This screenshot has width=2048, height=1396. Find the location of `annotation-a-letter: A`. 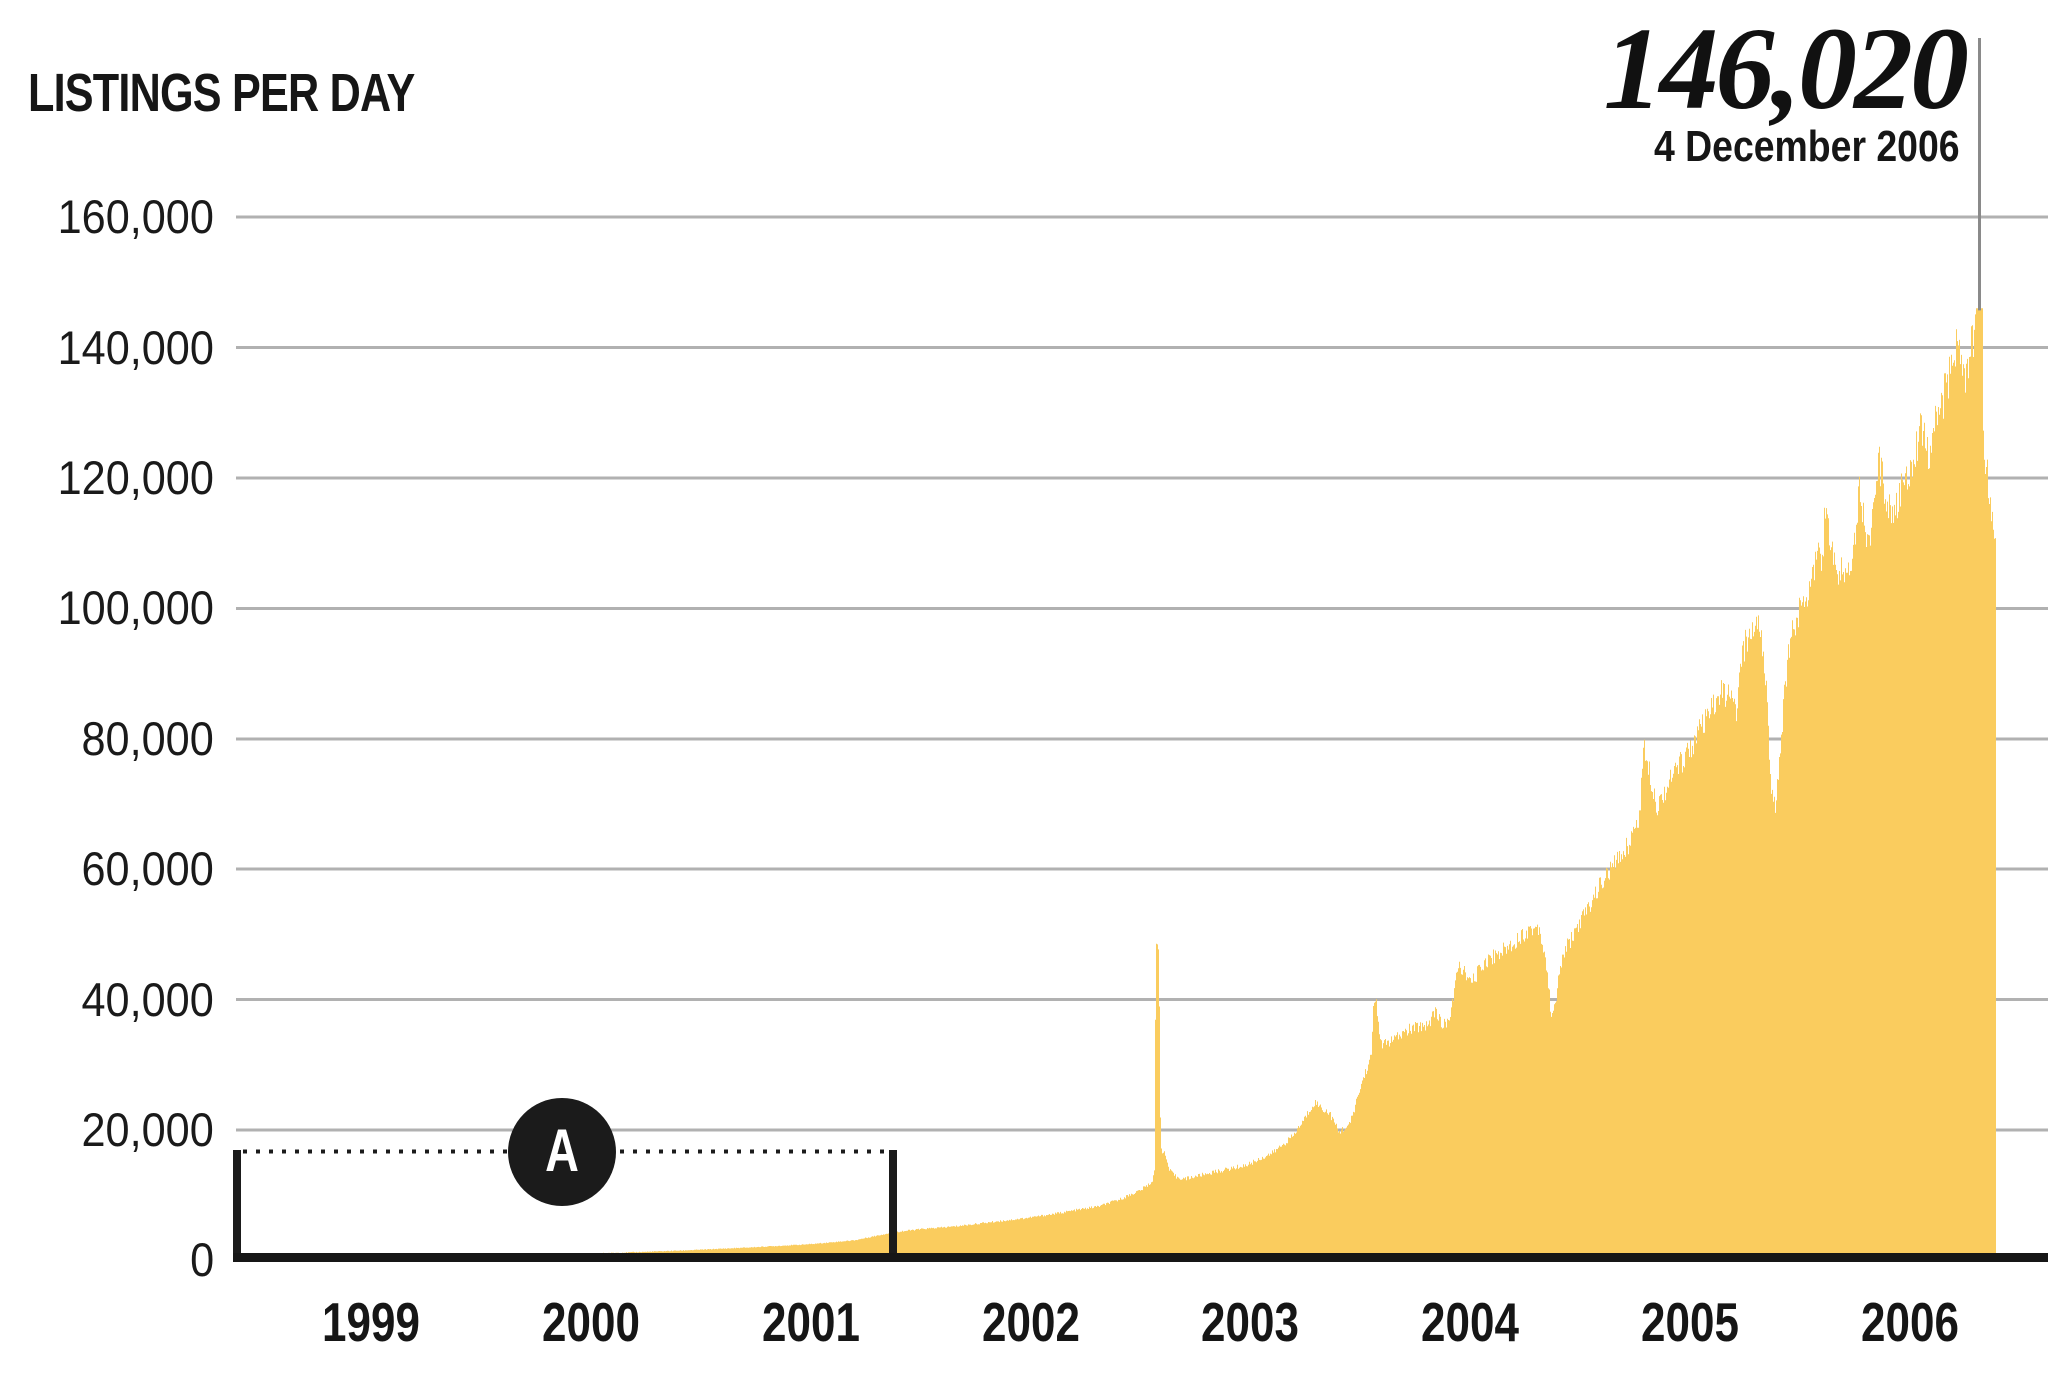

annotation-a-letter: A is located at coordinates (562, 1150).